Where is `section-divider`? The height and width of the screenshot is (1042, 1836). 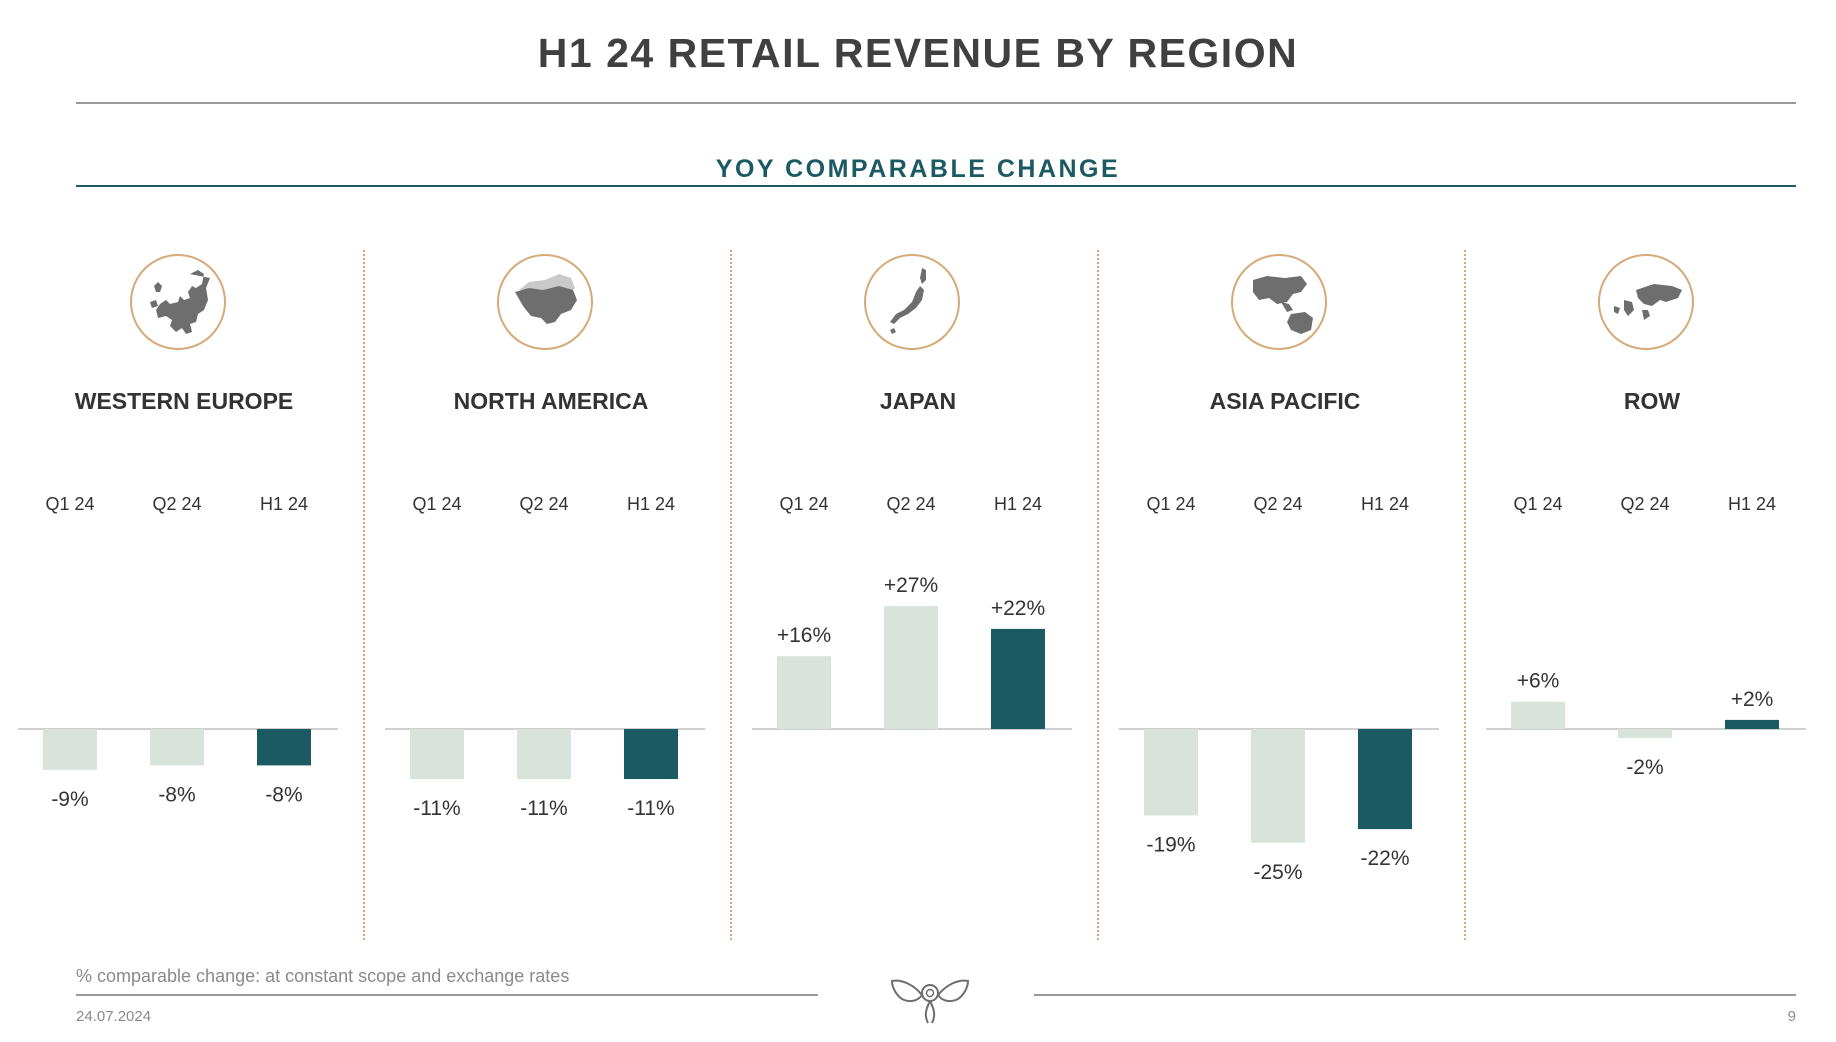 section-divider is located at coordinates (936, 186).